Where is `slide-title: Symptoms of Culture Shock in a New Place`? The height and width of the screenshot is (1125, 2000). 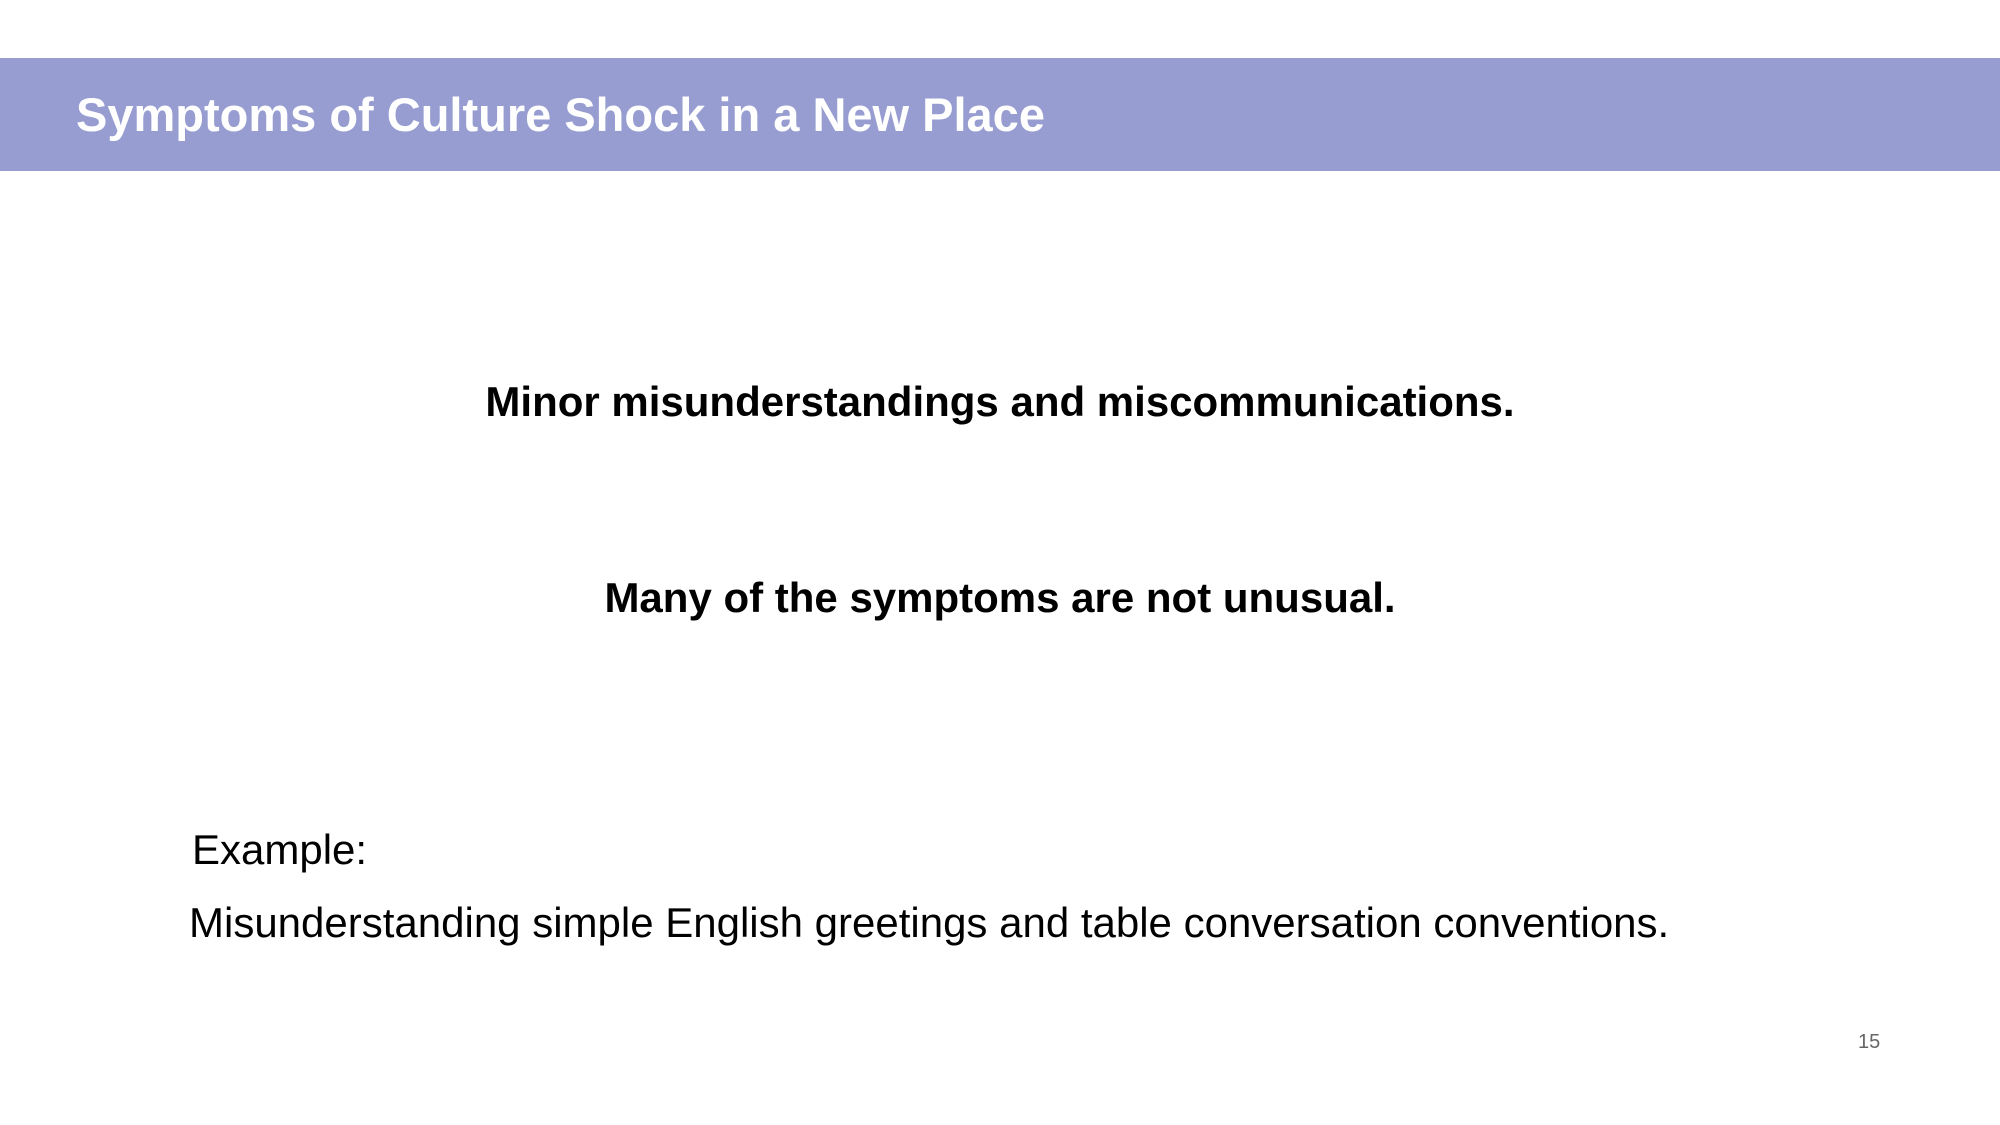 slide-title: Symptoms of Culture Shock in a New Place is located at coordinates (560, 114).